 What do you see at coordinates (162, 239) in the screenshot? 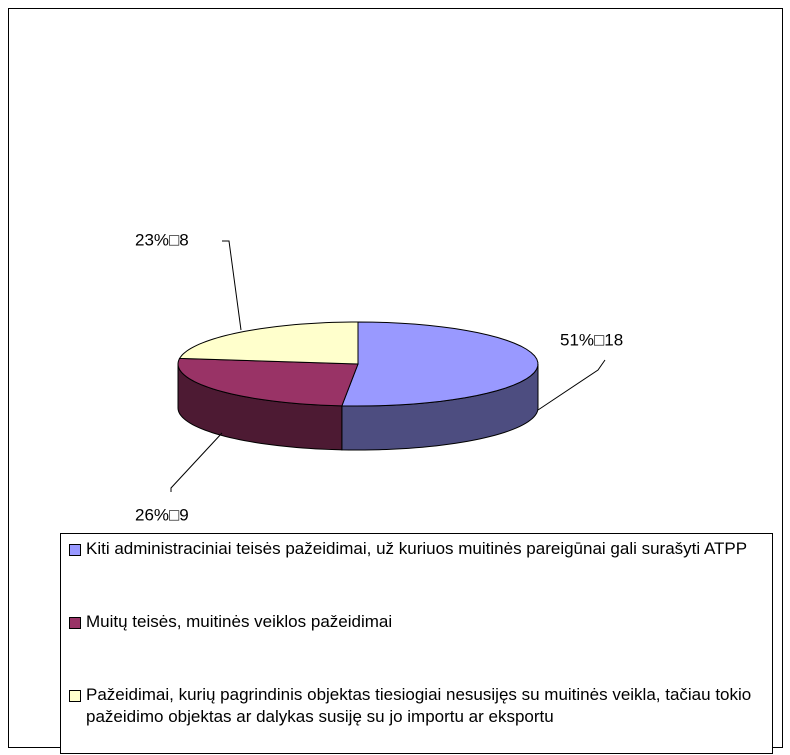
I see `data-label: 23%□8` at bounding box center [162, 239].